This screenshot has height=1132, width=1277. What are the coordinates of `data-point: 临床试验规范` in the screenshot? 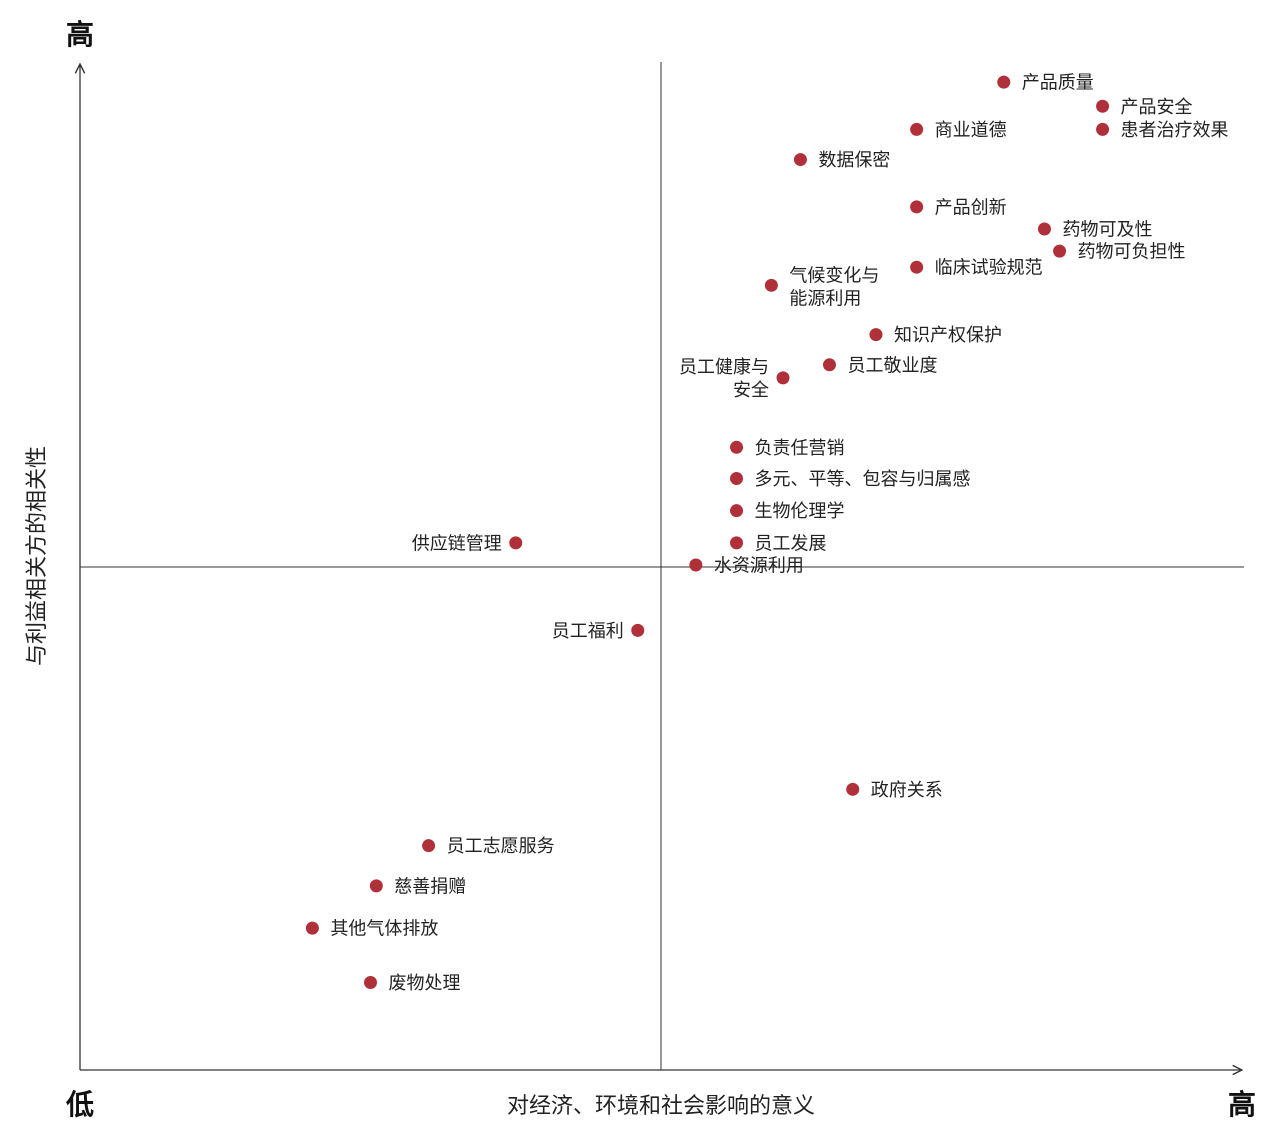 It's located at (976, 268).